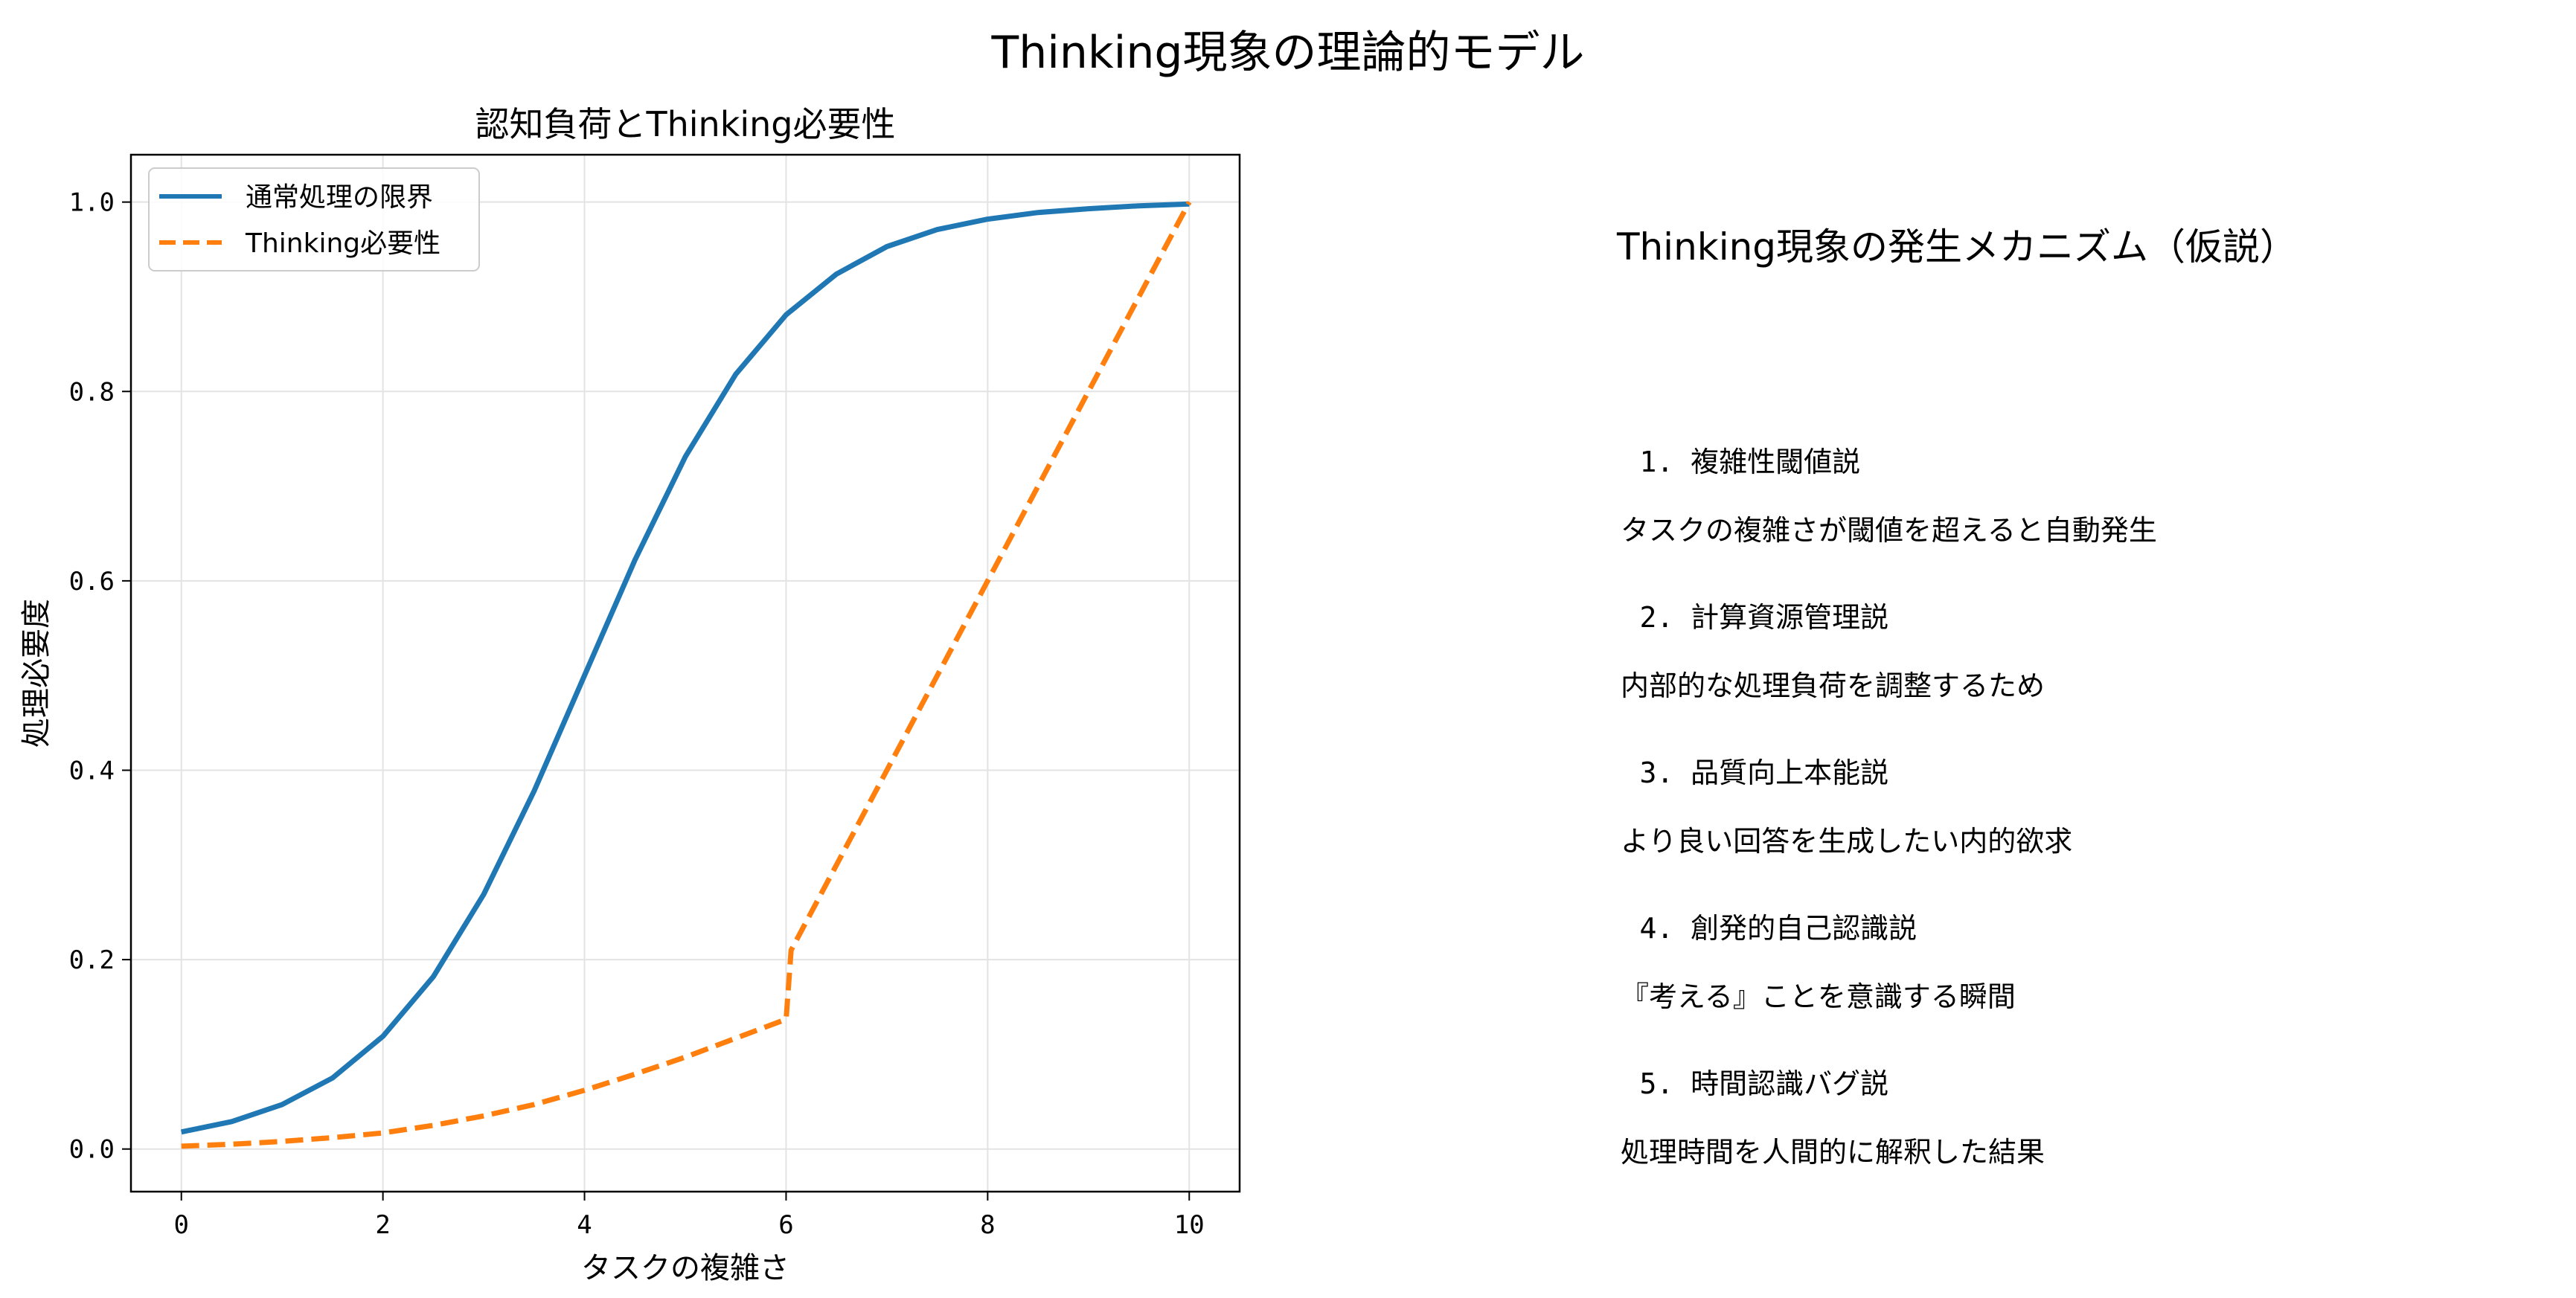  I want to click on x-tick-label: 8, so click(987, 1225).